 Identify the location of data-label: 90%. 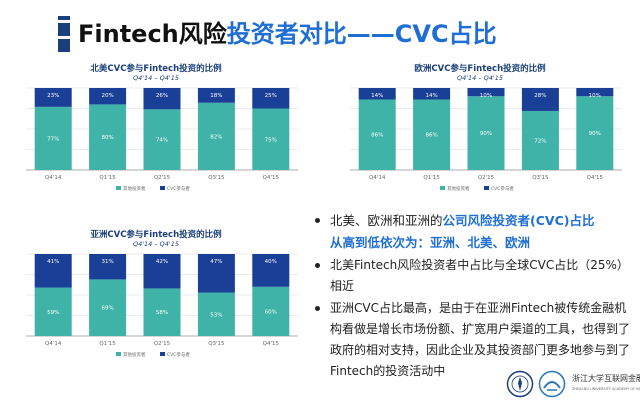
(486, 134).